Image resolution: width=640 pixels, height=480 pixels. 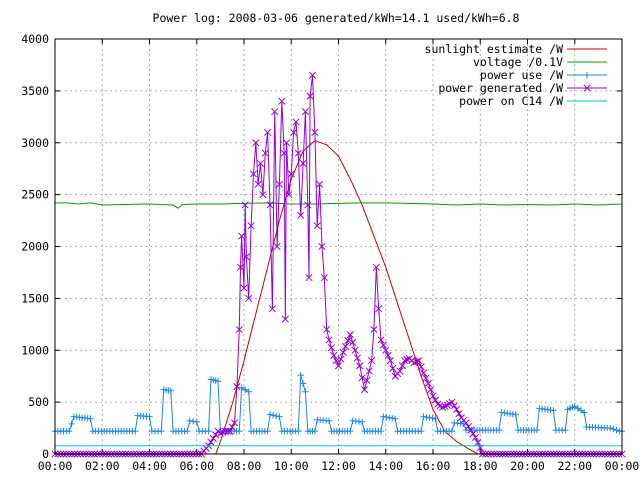 What do you see at coordinates (511, 101) in the screenshot?
I see `legend-label: power on C14 /W` at bounding box center [511, 101].